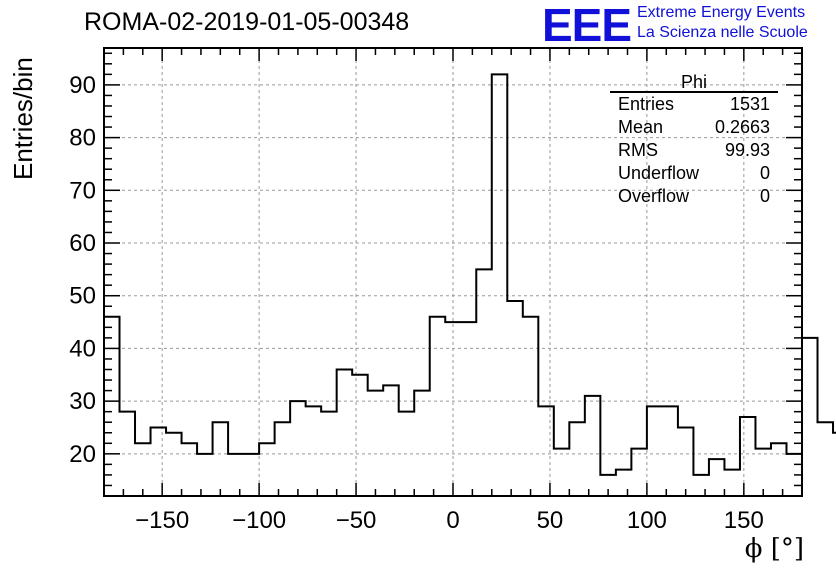 This screenshot has width=836, height=572. I want to click on x-tick-label: 100, so click(647, 520).